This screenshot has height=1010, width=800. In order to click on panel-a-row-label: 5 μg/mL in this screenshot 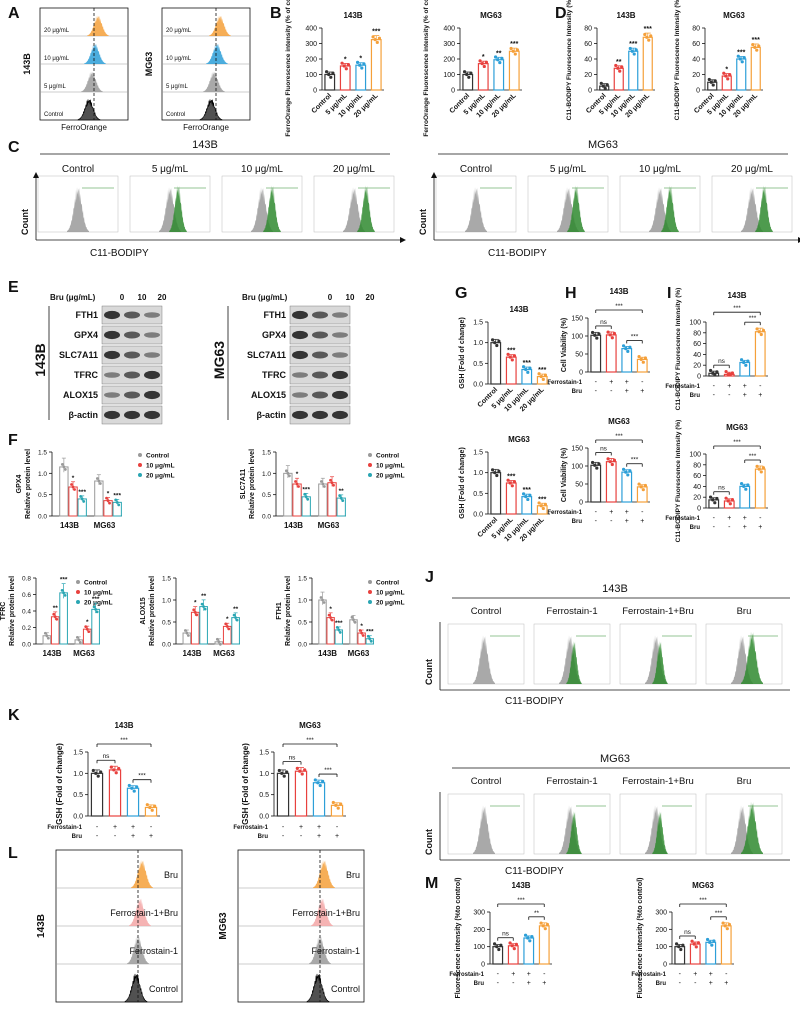, I will do `click(55, 87)`.